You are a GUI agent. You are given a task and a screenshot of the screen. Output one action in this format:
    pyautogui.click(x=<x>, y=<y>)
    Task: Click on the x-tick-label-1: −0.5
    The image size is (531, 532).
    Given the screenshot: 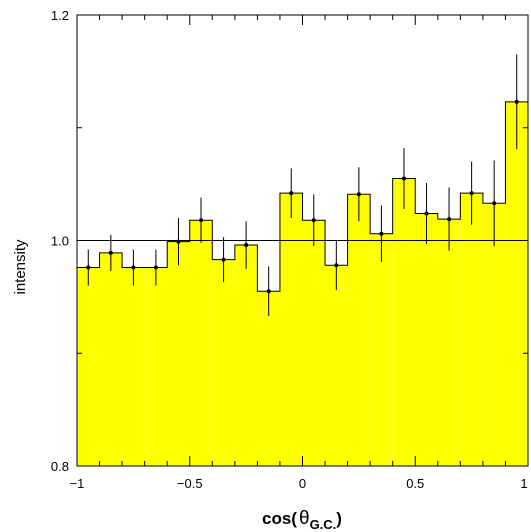 What is the action you would take?
    pyautogui.click(x=190, y=483)
    